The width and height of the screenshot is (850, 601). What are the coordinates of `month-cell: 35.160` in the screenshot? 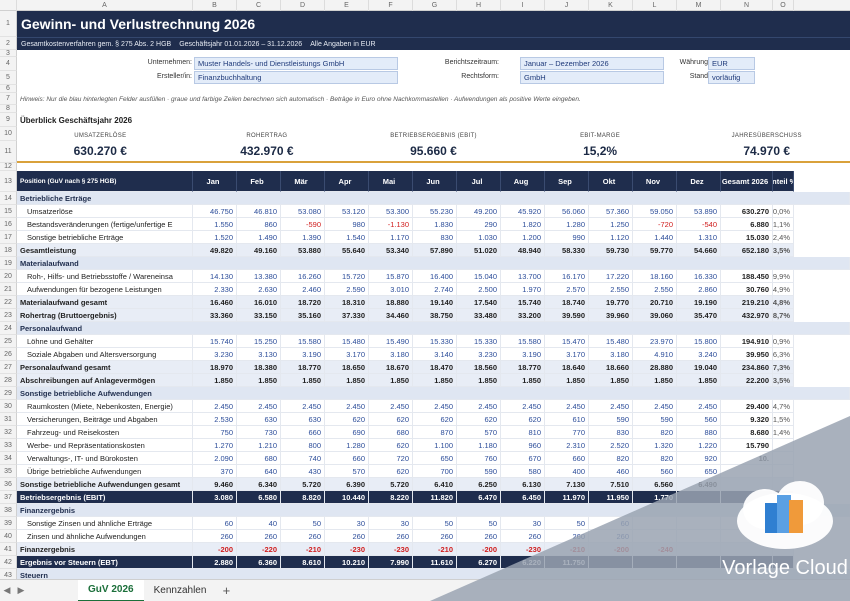 It's located at (303, 315).